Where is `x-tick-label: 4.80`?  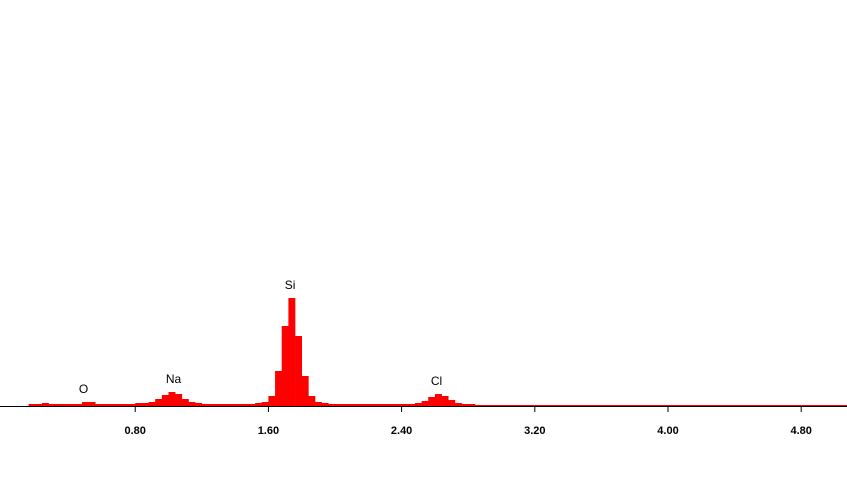
x-tick-label: 4.80 is located at coordinates (801, 431).